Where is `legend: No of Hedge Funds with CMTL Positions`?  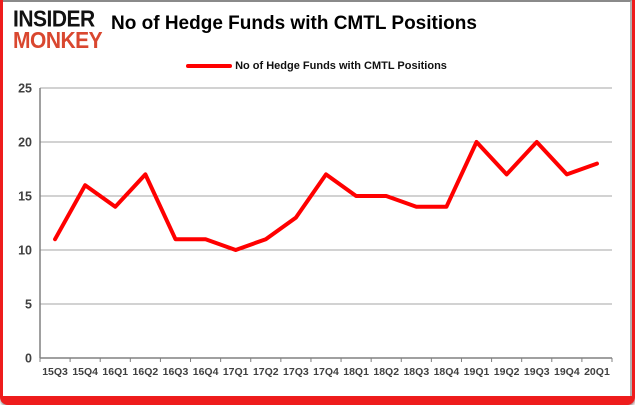
legend: No of Hedge Funds with CMTL Positions is located at coordinates (316, 66).